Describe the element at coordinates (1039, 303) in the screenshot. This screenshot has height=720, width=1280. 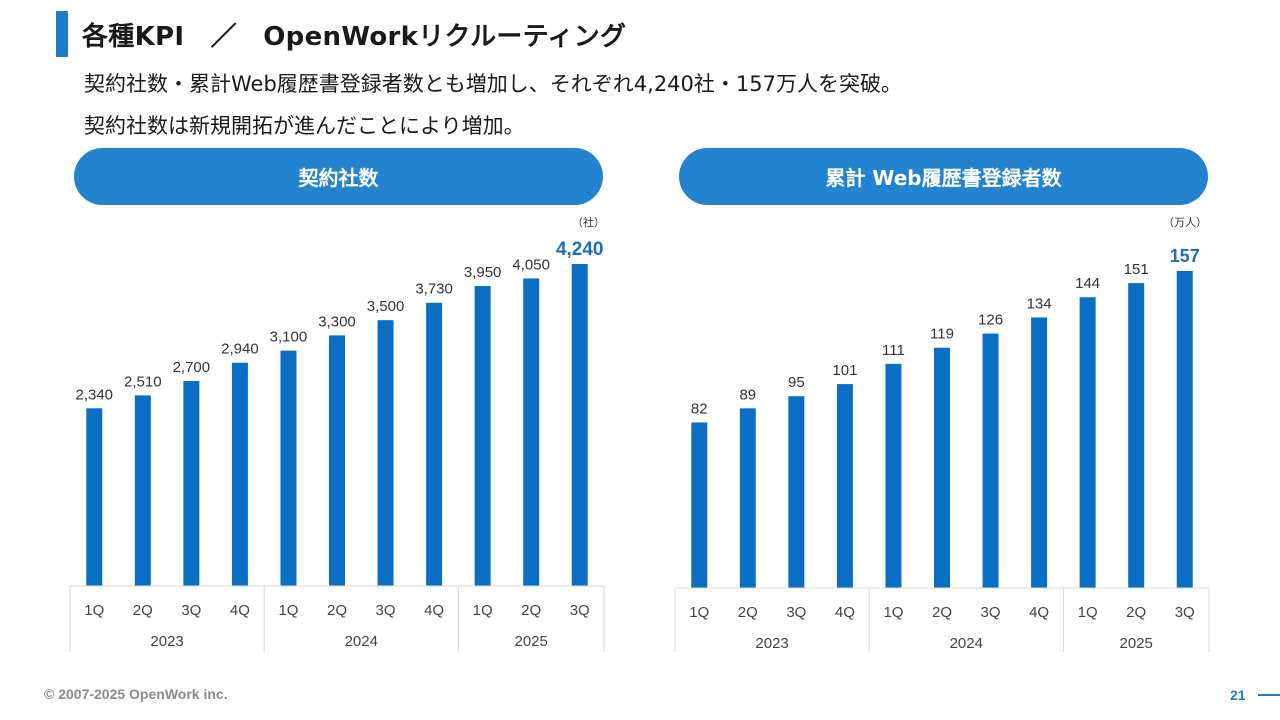
I see `data-label: 134` at that location.